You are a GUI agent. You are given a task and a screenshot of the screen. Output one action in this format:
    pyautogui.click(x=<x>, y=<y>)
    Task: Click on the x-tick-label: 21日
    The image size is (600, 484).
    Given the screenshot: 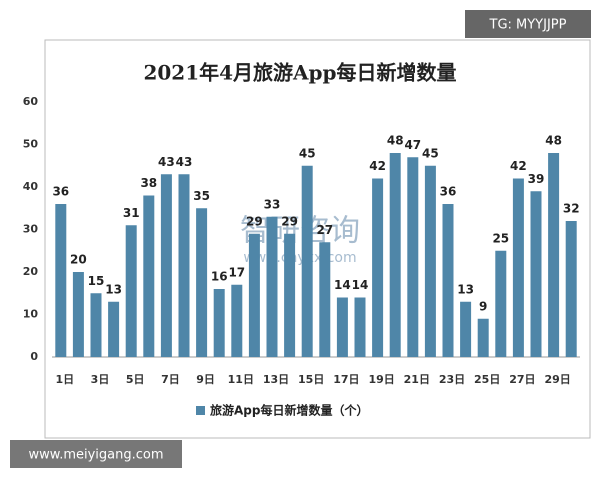 What is the action you would take?
    pyautogui.click(x=417, y=379)
    